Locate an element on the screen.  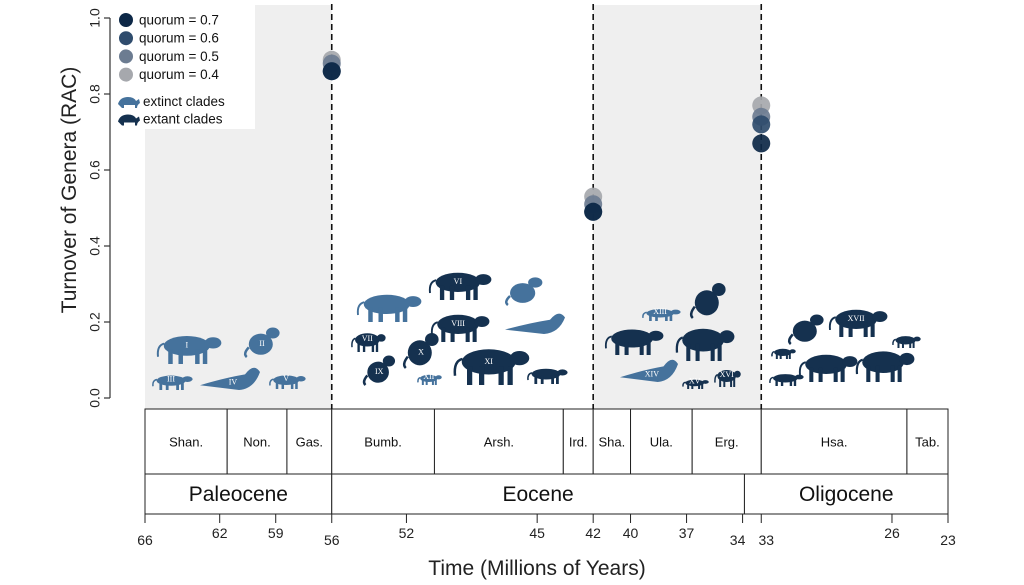
clade-eocene-extant-a is located at coordinates (547, 376).